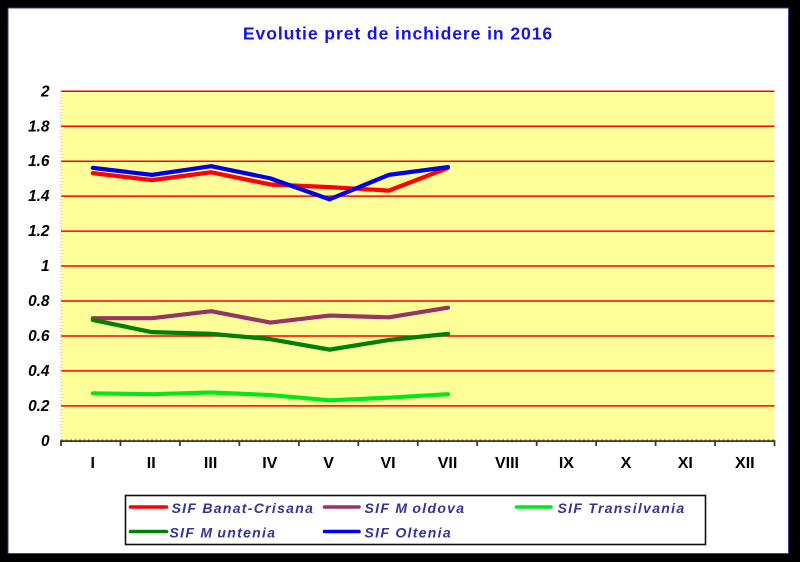  What do you see at coordinates (39, 126) in the screenshot?
I see `svg-text: 1.8` at bounding box center [39, 126].